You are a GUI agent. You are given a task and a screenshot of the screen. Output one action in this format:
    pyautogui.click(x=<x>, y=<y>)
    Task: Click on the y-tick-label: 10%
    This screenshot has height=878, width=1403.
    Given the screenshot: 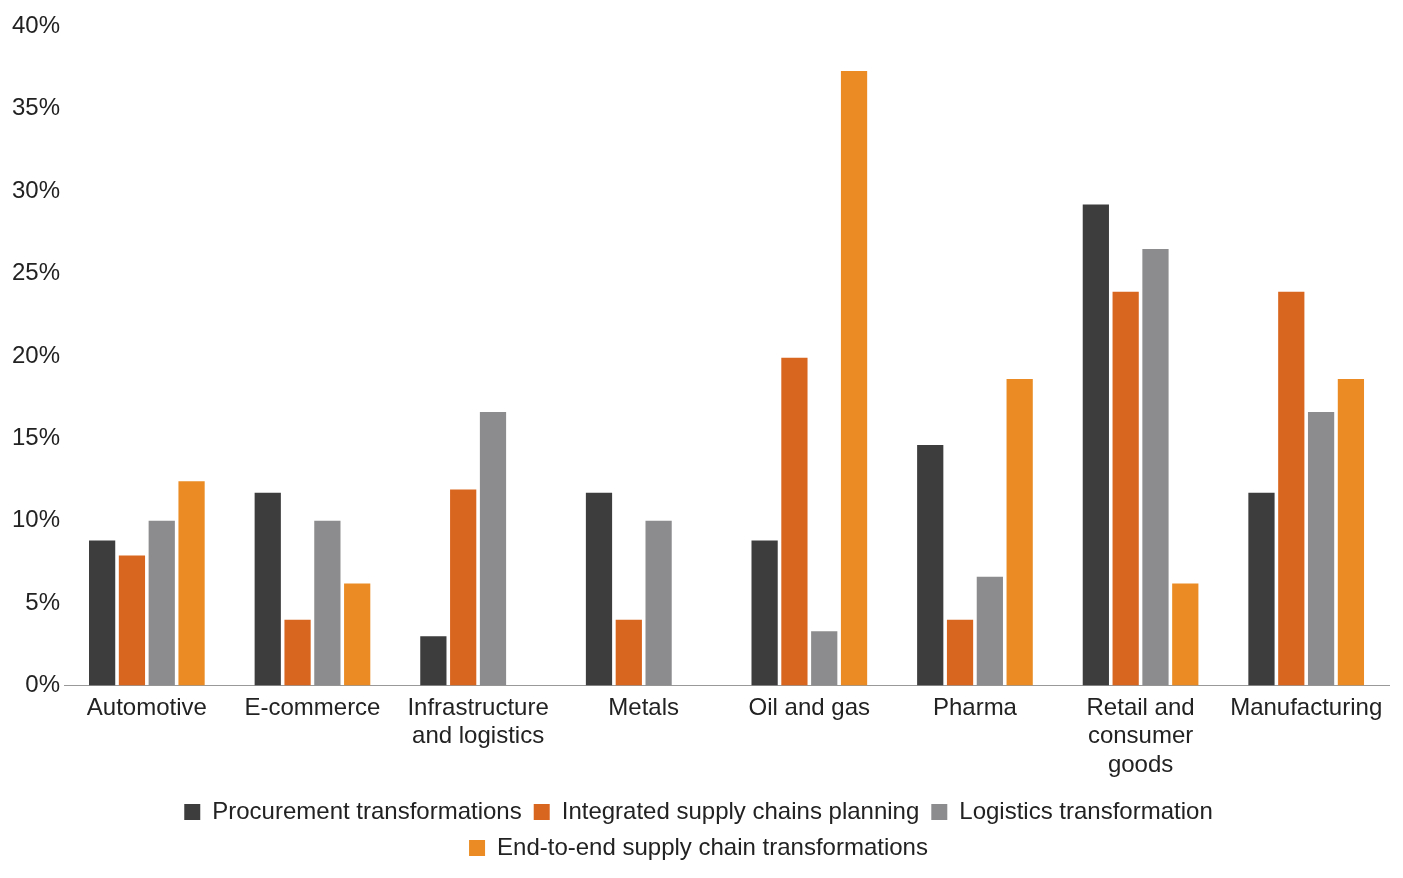 What is the action you would take?
    pyautogui.click(x=36, y=519)
    